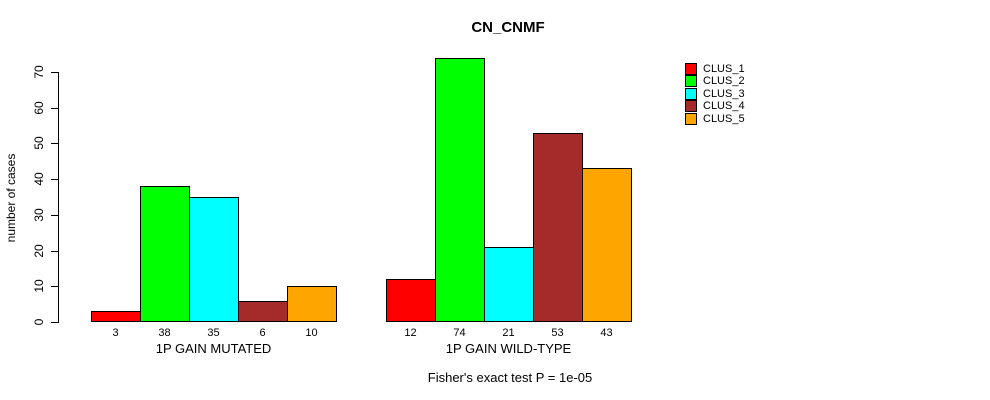 The width and height of the screenshot is (990, 400). Describe the element at coordinates (724, 81) in the screenshot. I see `legend-label: CLUS_2` at that location.